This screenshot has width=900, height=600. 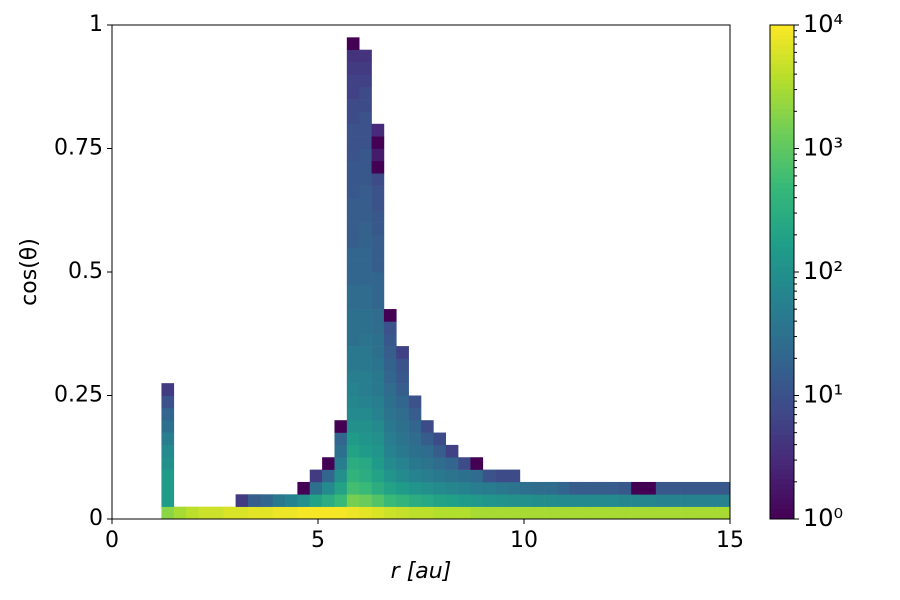 I want to click on y-axis-label: cos(θ), so click(x=29, y=272).